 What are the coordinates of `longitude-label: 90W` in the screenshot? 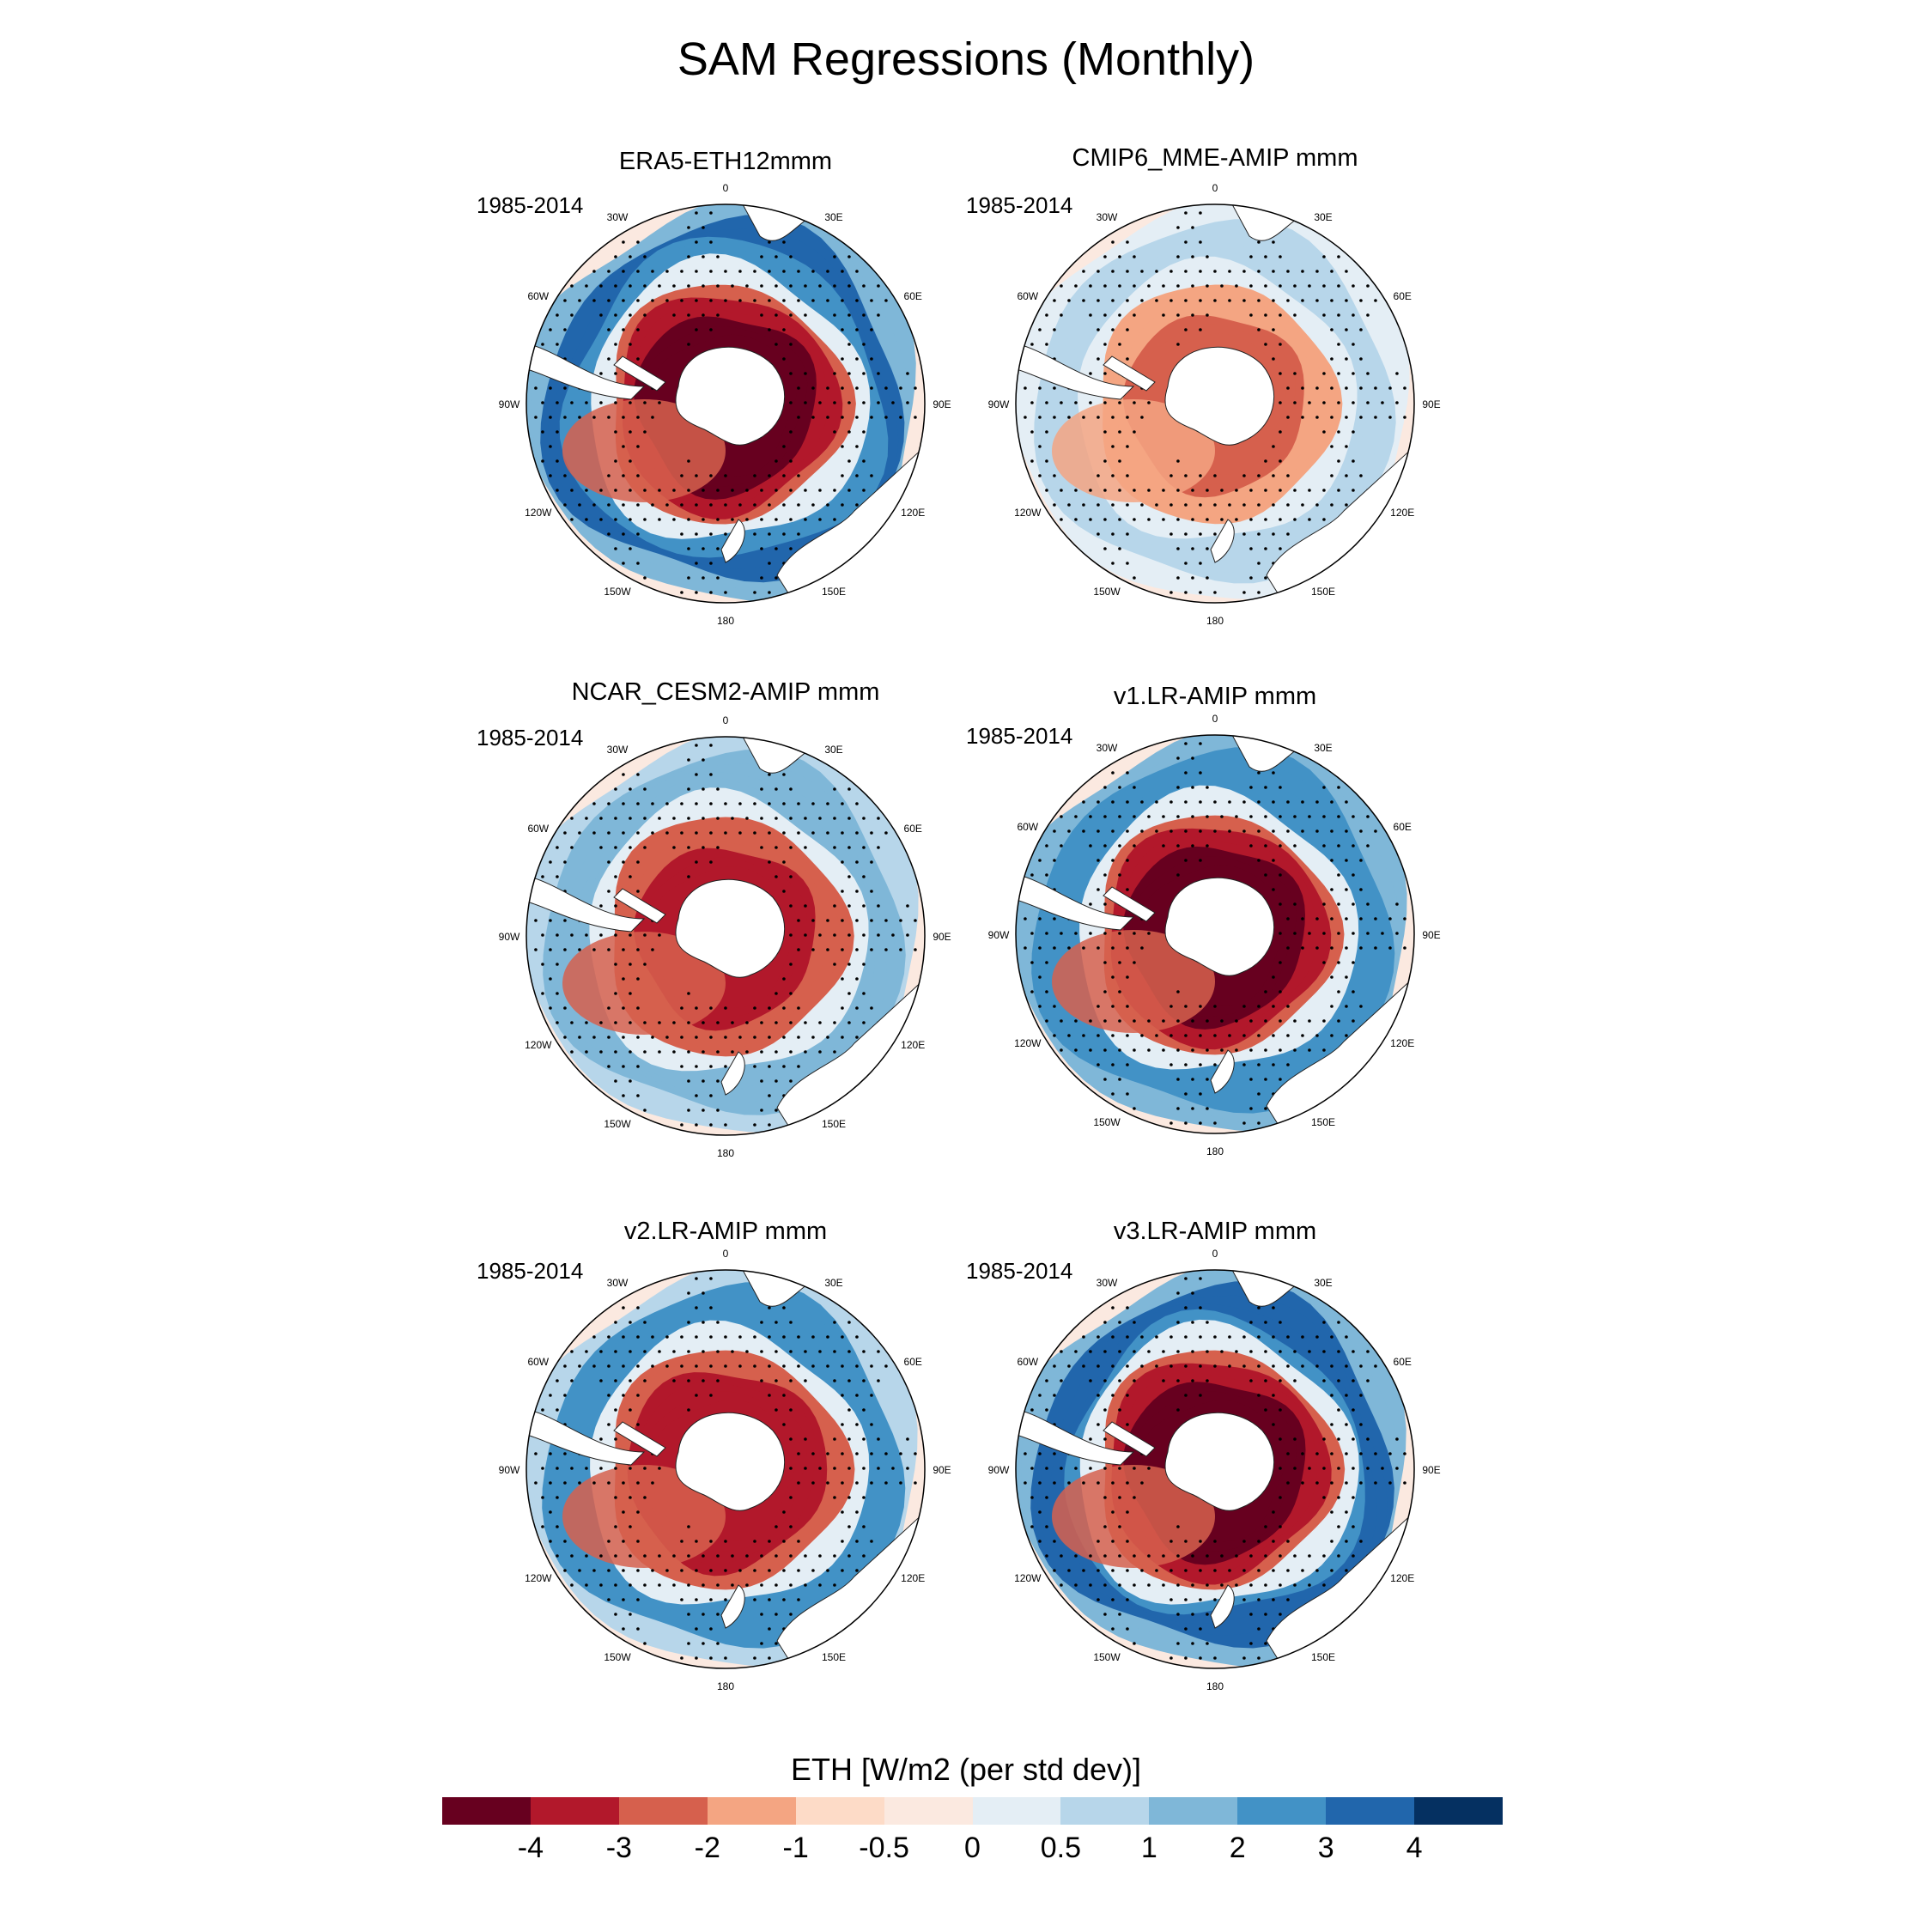 It's located at (510, 404).